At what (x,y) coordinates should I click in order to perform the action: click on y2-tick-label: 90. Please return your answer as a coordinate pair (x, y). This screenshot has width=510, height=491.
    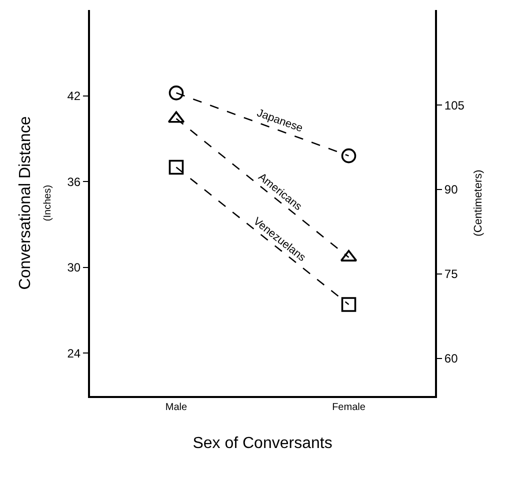
    Looking at the image, I should click on (451, 189).